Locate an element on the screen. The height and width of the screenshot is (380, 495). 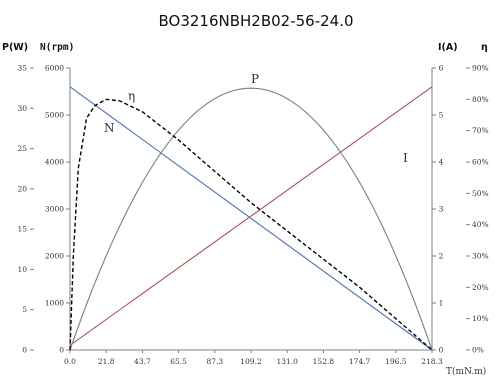
x-tick-label: 196.5 is located at coordinates (396, 361).